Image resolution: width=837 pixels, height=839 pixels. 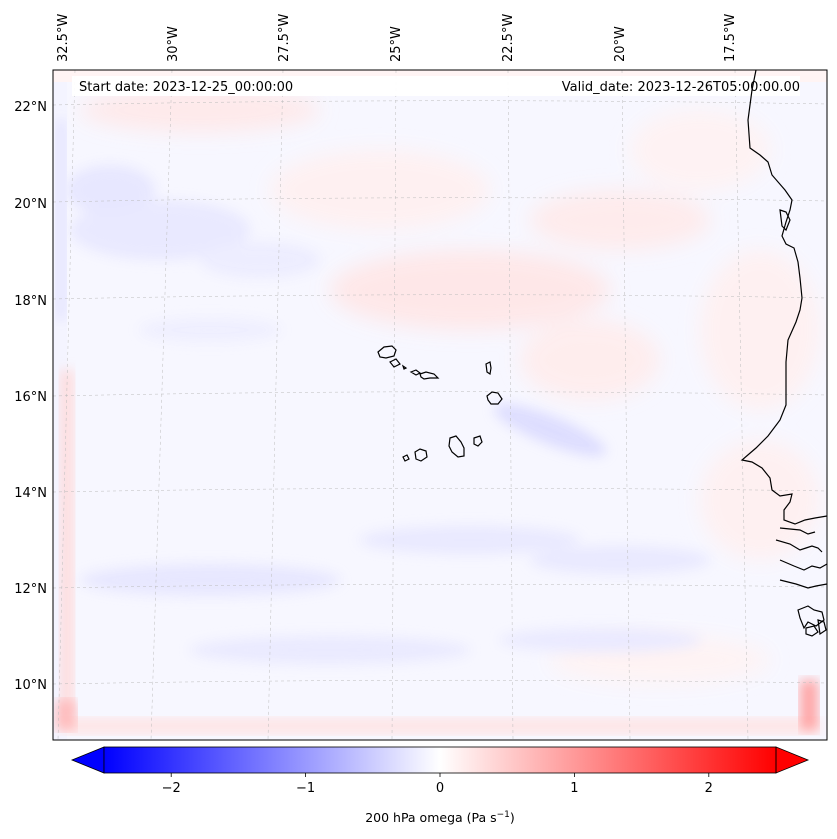 I want to click on colorbar-tick-label: −2, so click(x=171, y=788).